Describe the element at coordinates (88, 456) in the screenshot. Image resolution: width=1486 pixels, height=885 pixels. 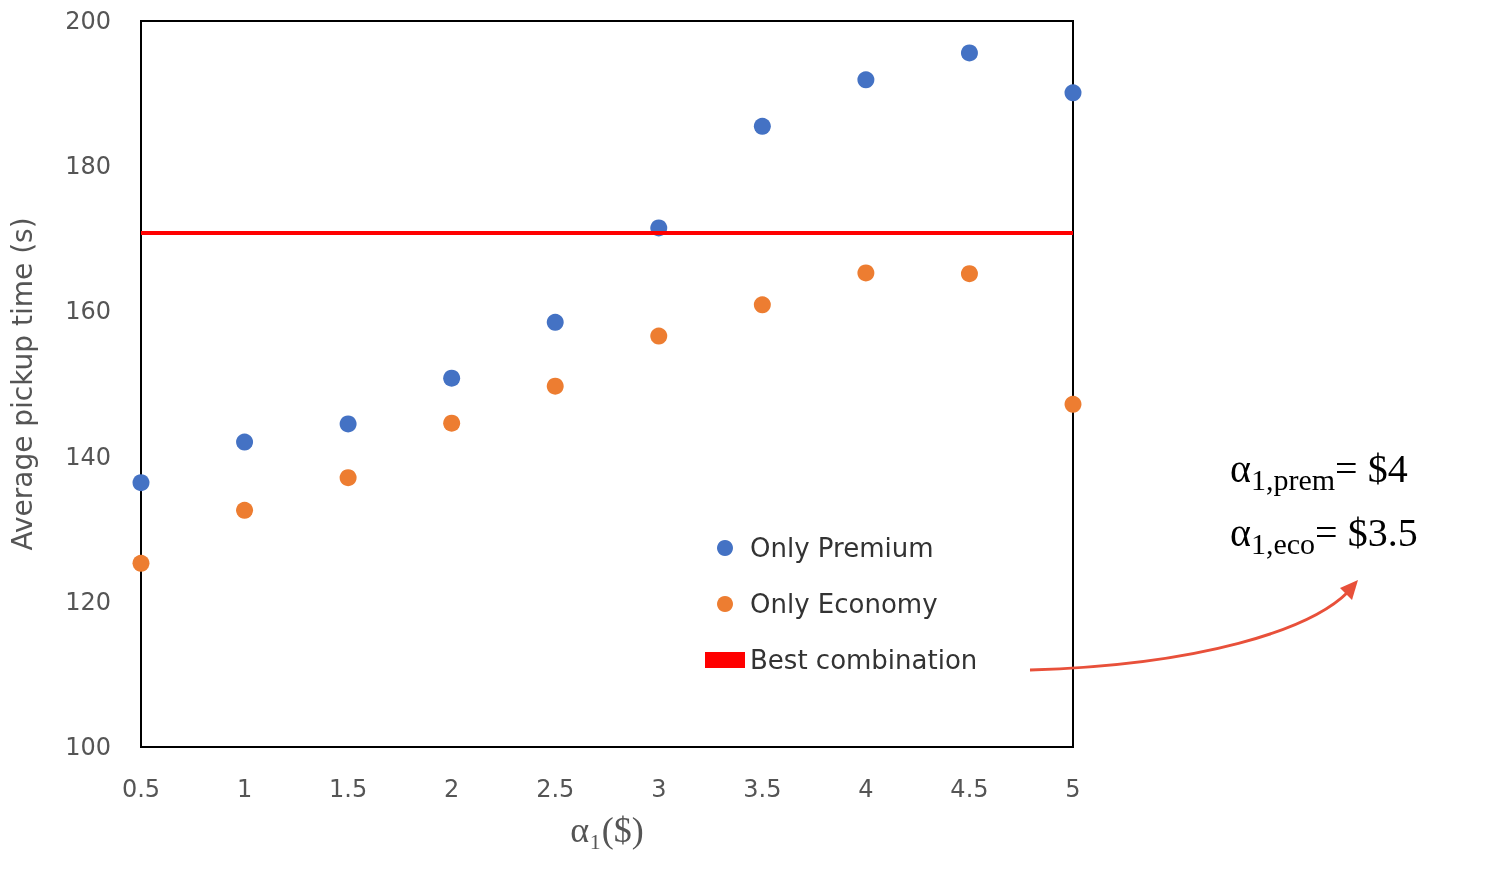
I see `y-tick-label: 140` at that location.